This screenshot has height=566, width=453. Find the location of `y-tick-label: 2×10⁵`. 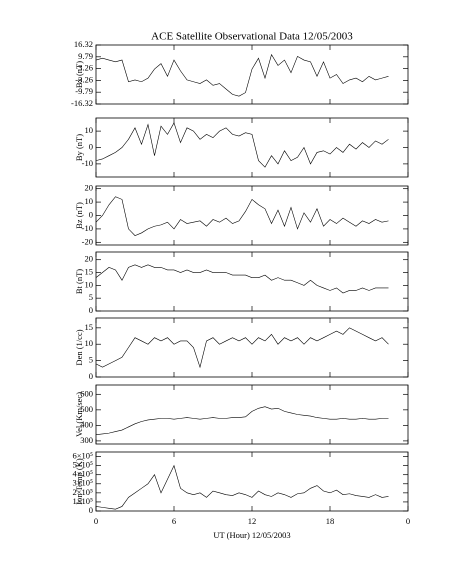

y-tick-label: 2×10⁵ is located at coordinates (82, 492).